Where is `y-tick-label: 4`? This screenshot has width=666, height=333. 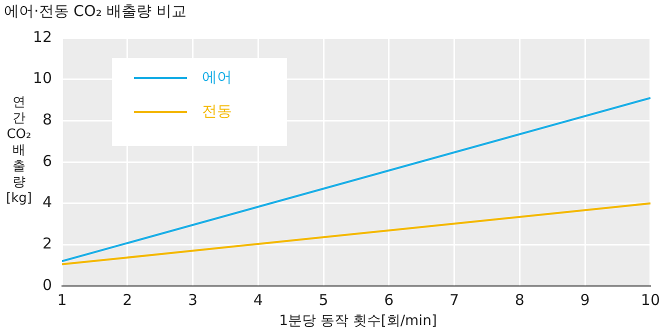 y-tick-label: 4 is located at coordinates (47, 202).